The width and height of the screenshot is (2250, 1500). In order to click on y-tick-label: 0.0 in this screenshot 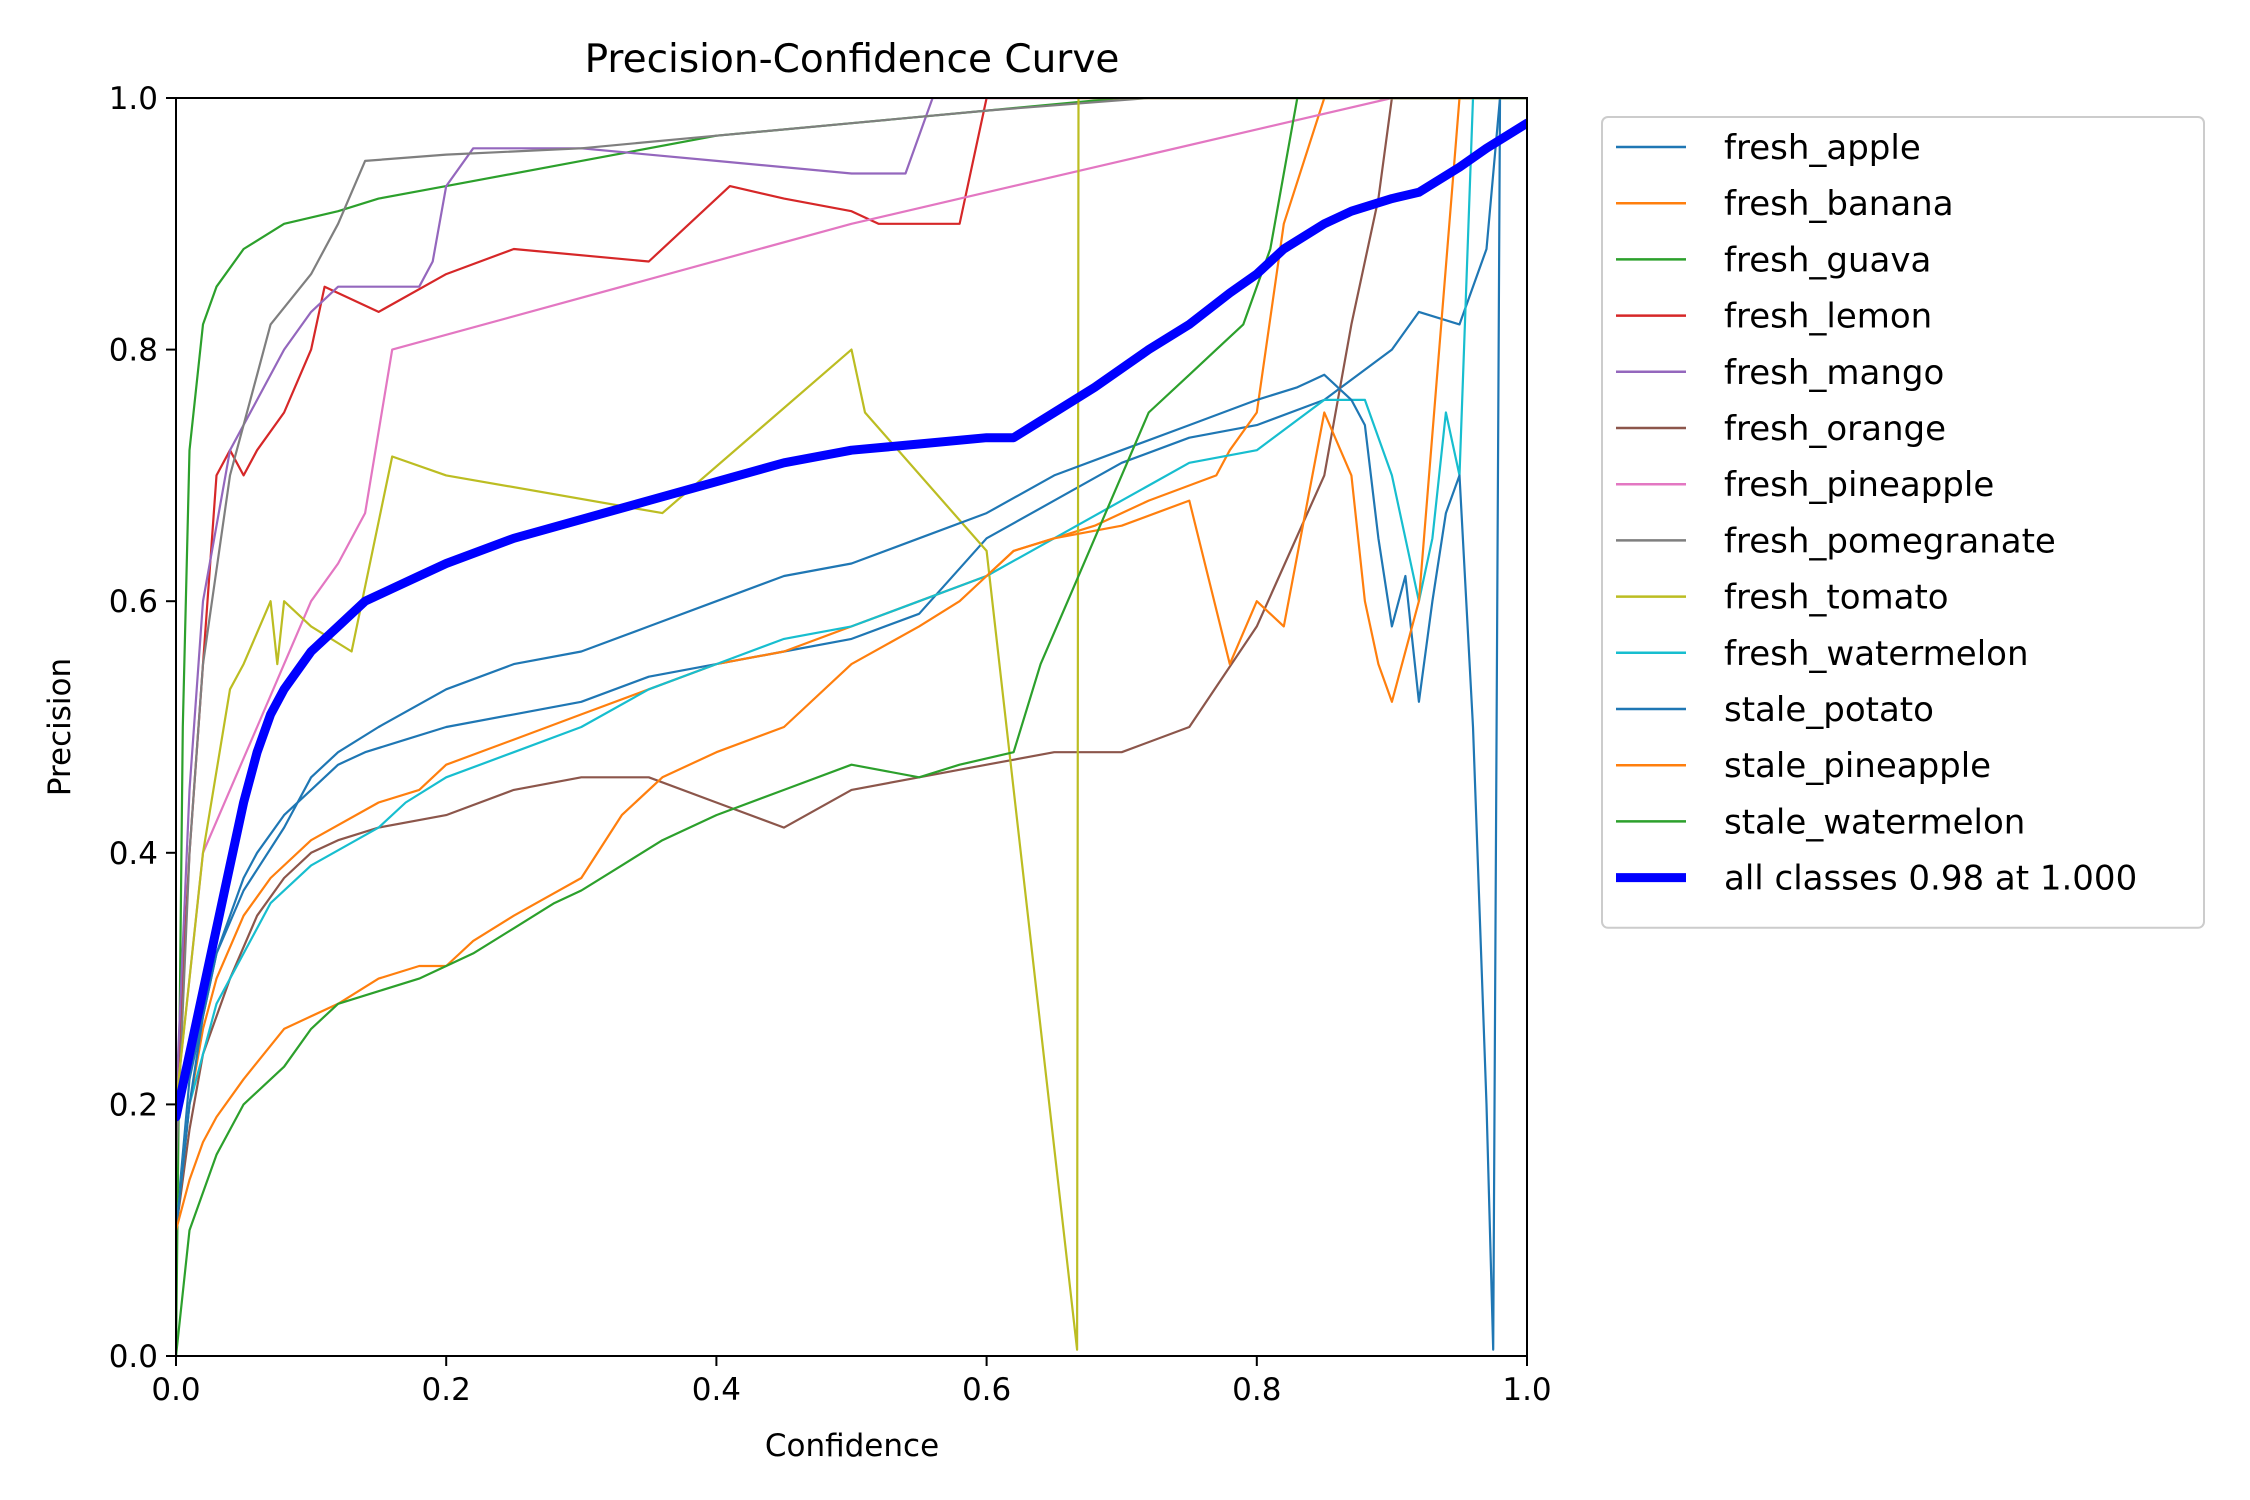, I will do `click(133, 1357)`.